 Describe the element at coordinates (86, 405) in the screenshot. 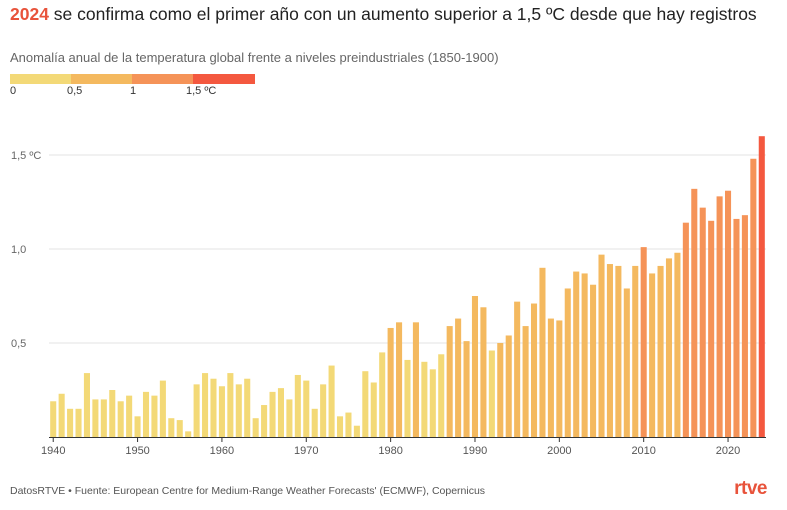

I see `bar-1944` at that location.